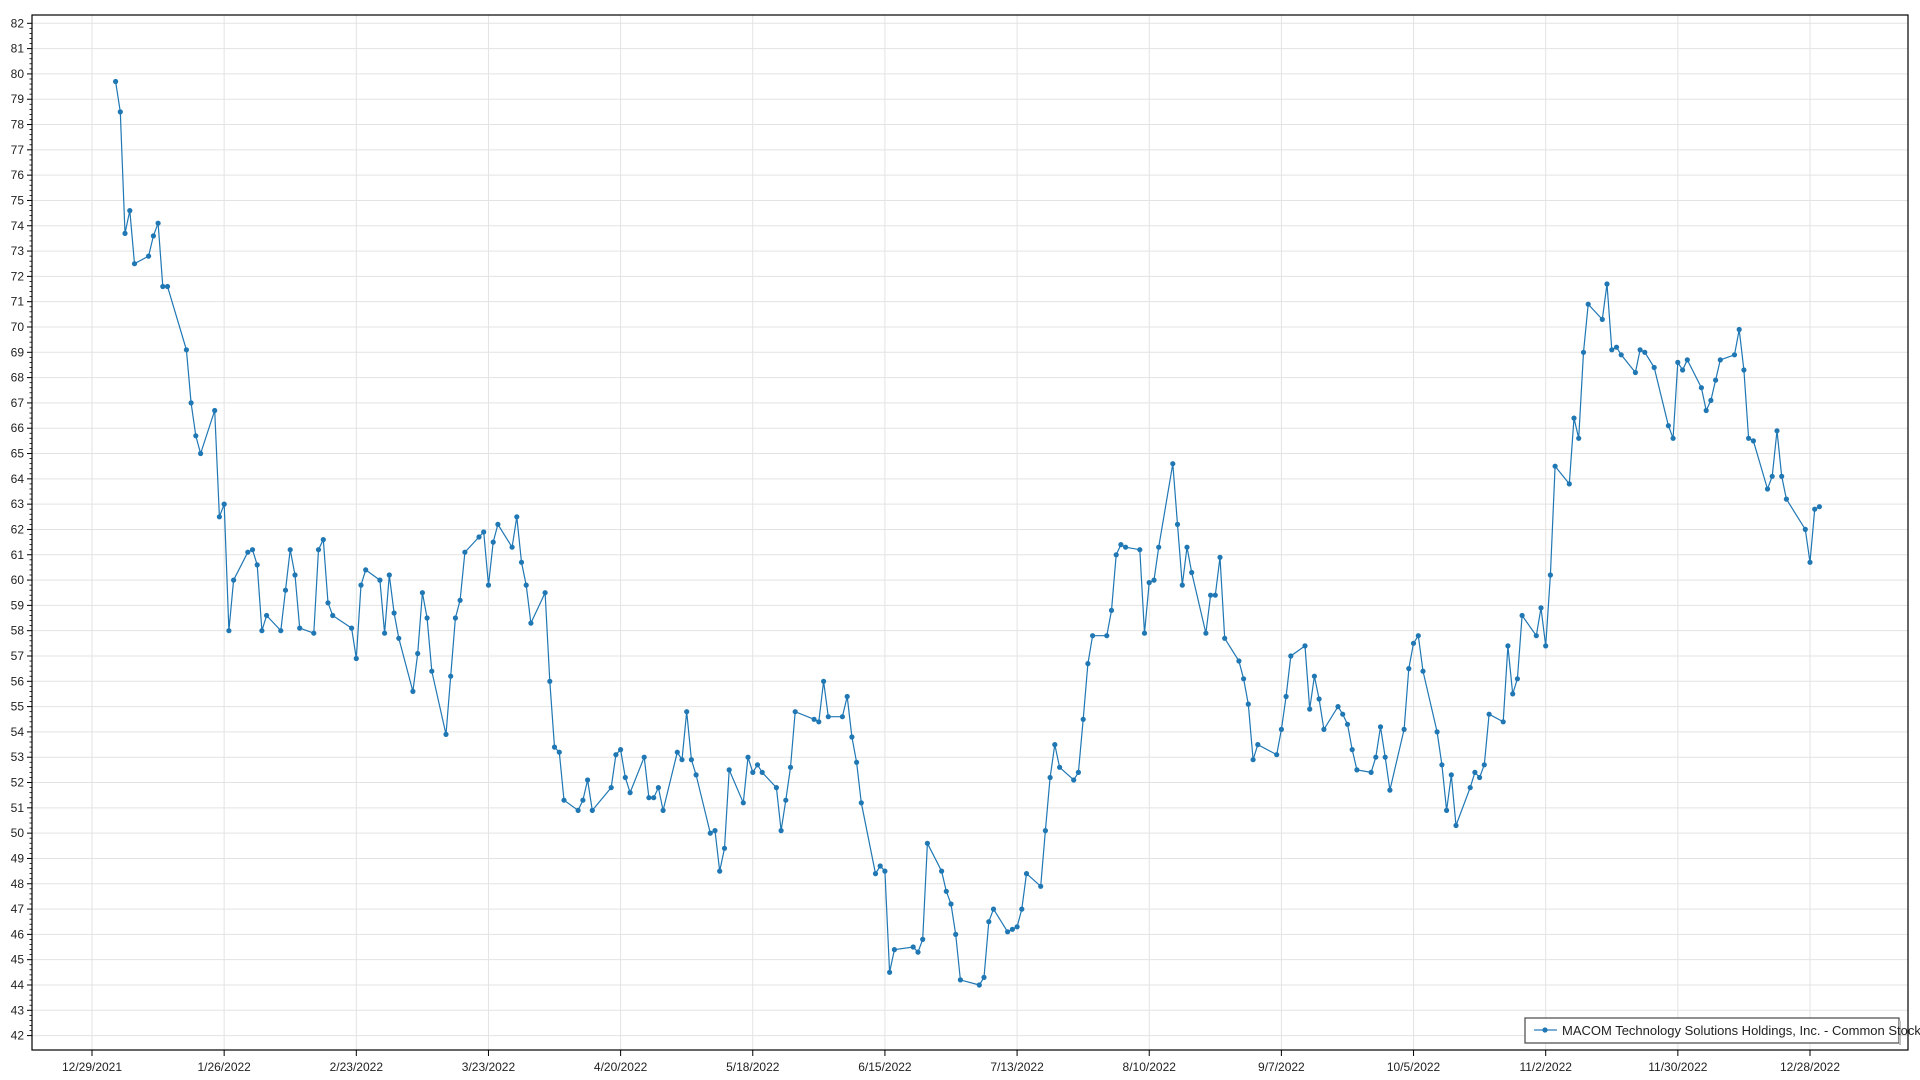 The height and width of the screenshot is (1080, 1920). I want to click on y-tick-label: 77, so click(18, 150).